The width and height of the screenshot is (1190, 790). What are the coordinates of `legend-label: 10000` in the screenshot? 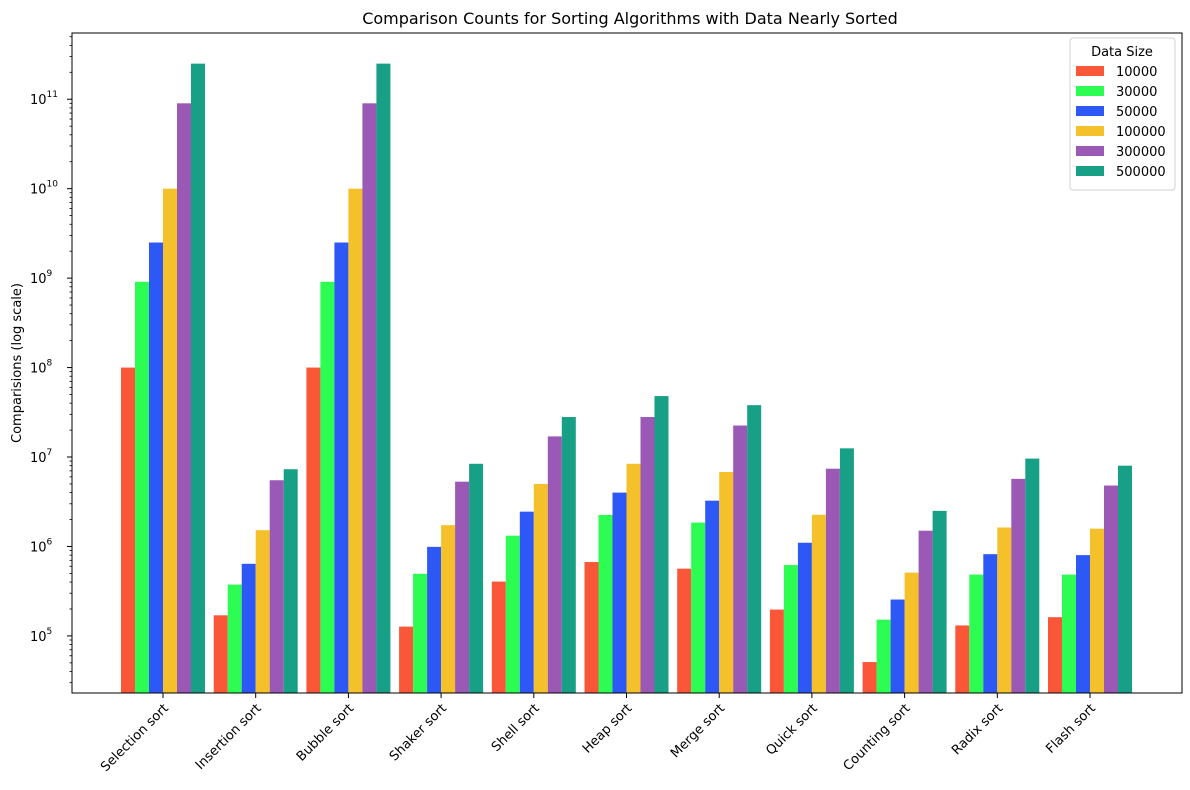 It's located at (1136, 72).